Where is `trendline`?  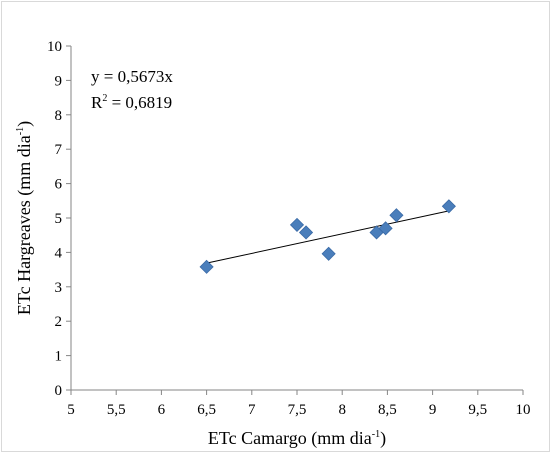 trendline is located at coordinates (327, 237).